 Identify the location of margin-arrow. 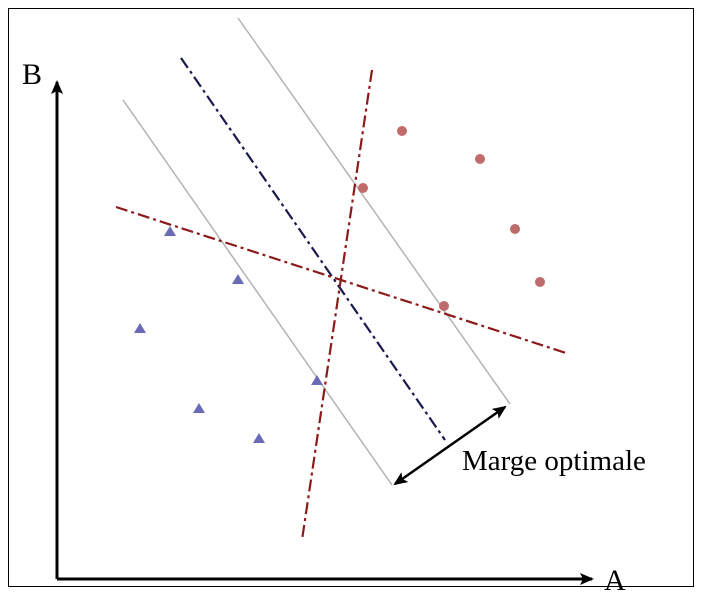
(450, 445).